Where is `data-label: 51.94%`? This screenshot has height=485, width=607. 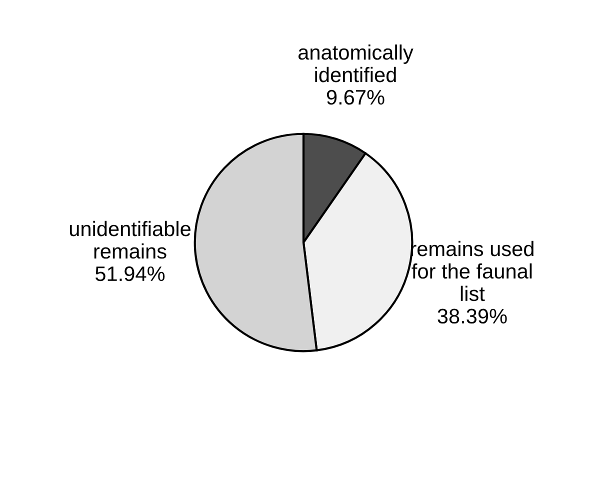 data-label: 51.94% is located at coordinates (130, 274).